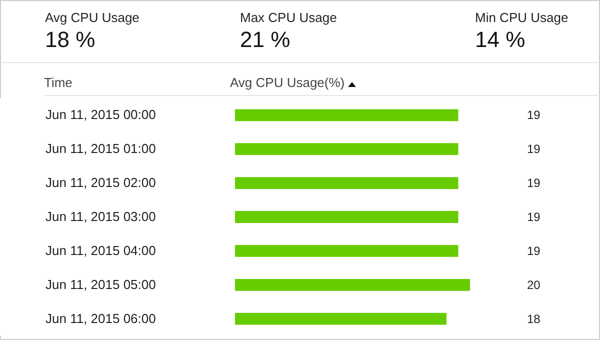 The image size is (600, 340). Describe the element at coordinates (101, 284) in the screenshot. I see `y-tick-label: Jun 11, 2015 05:00` at that location.